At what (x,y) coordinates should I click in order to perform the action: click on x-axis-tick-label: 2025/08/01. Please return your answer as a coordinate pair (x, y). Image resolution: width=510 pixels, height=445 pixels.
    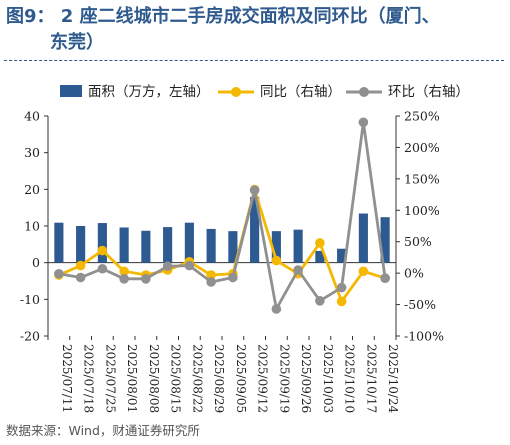
    Looking at the image, I should click on (132, 378).